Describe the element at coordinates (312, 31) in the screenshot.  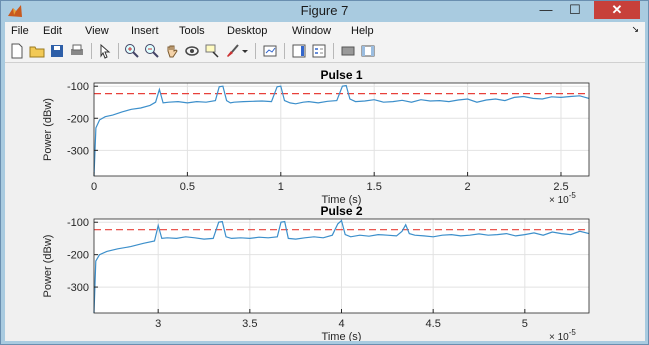
I see `menu-window: Window` at that location.